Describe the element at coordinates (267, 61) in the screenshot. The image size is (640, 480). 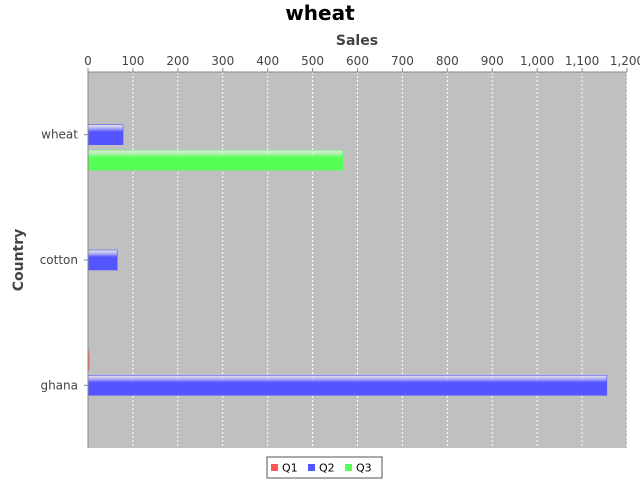
I see `x-tick-label: 400` at that location.